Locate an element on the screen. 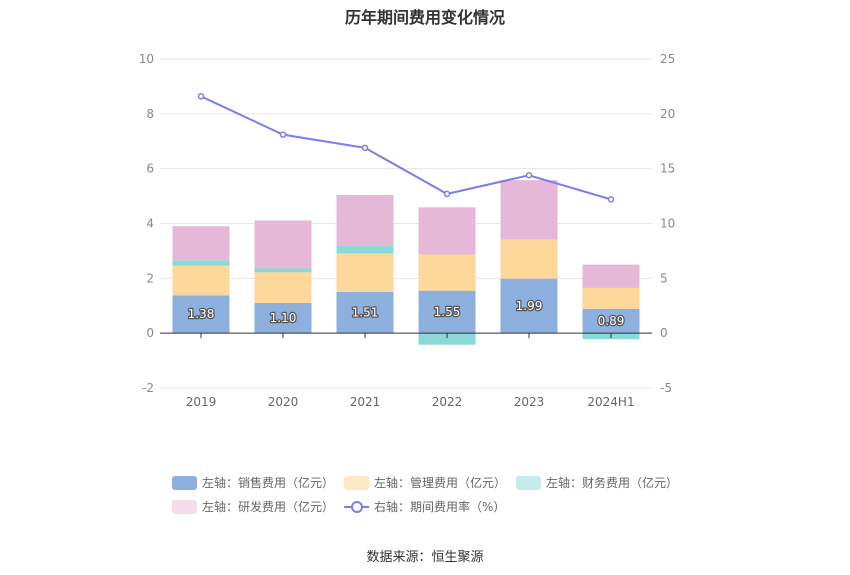  right-axis-tick-label: 25 is located at coordinates (667, 59).